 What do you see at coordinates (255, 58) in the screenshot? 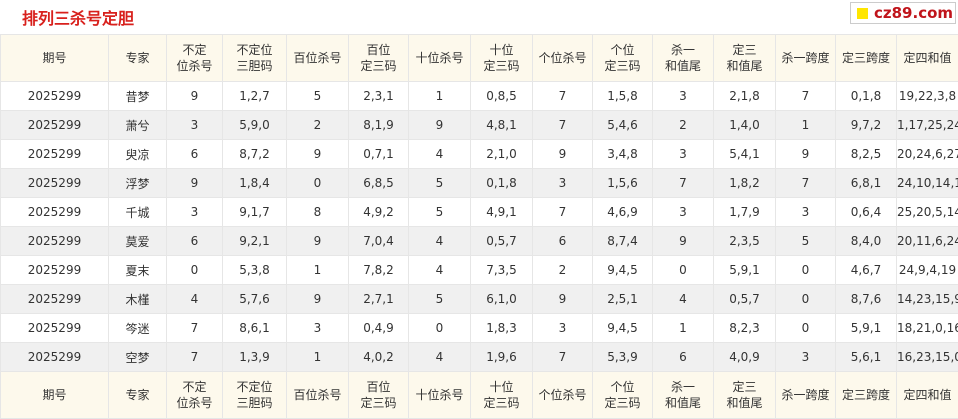
I see `column-header: 不定位 三胆码` at bounding box center [255, 58].